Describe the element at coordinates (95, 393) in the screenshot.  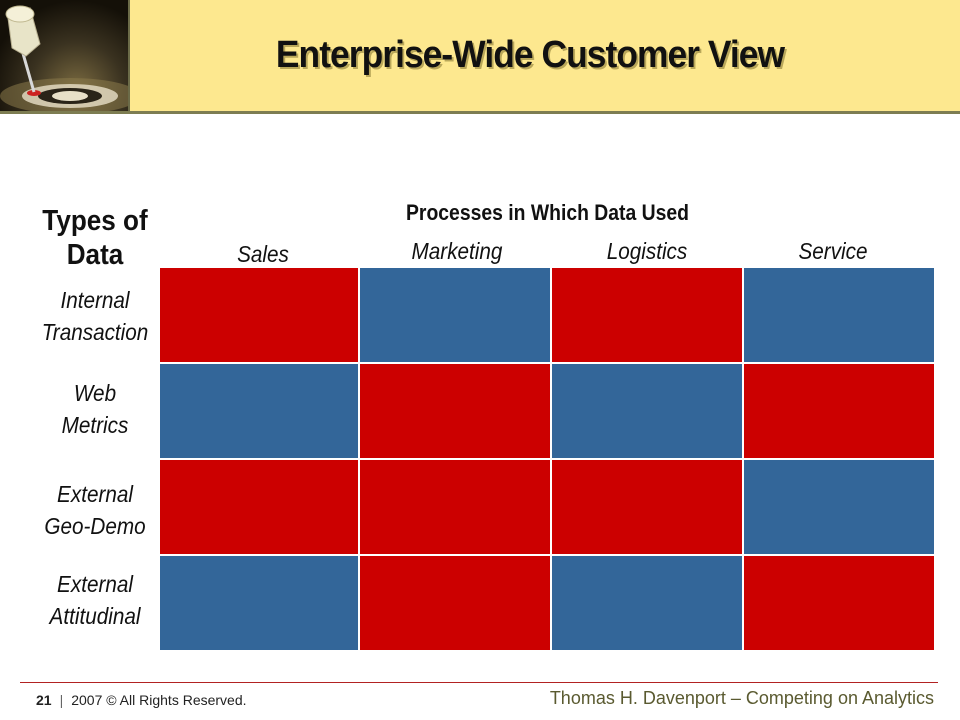
I see `row-label-line1: Web` at that location.